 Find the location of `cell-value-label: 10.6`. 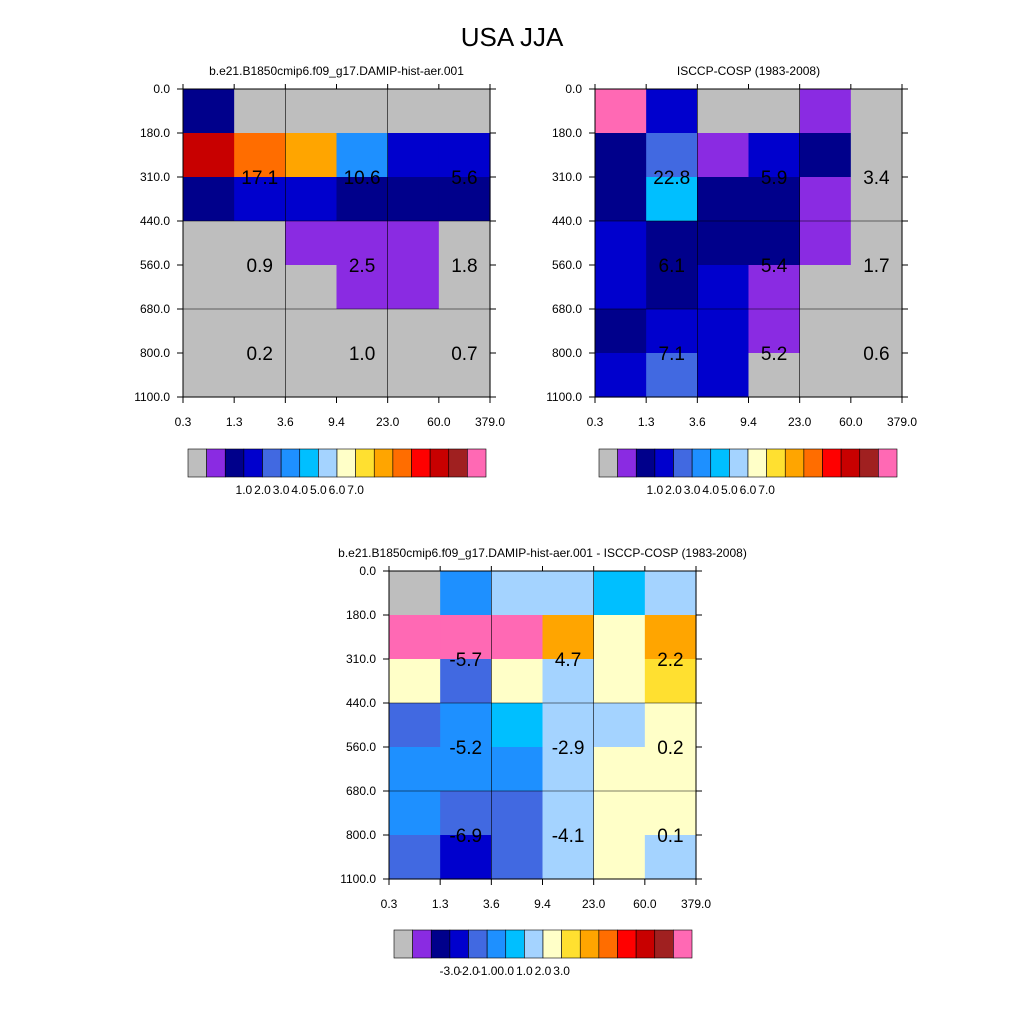

cell-value-label: 10.6 is located at coordinates (362, 178).